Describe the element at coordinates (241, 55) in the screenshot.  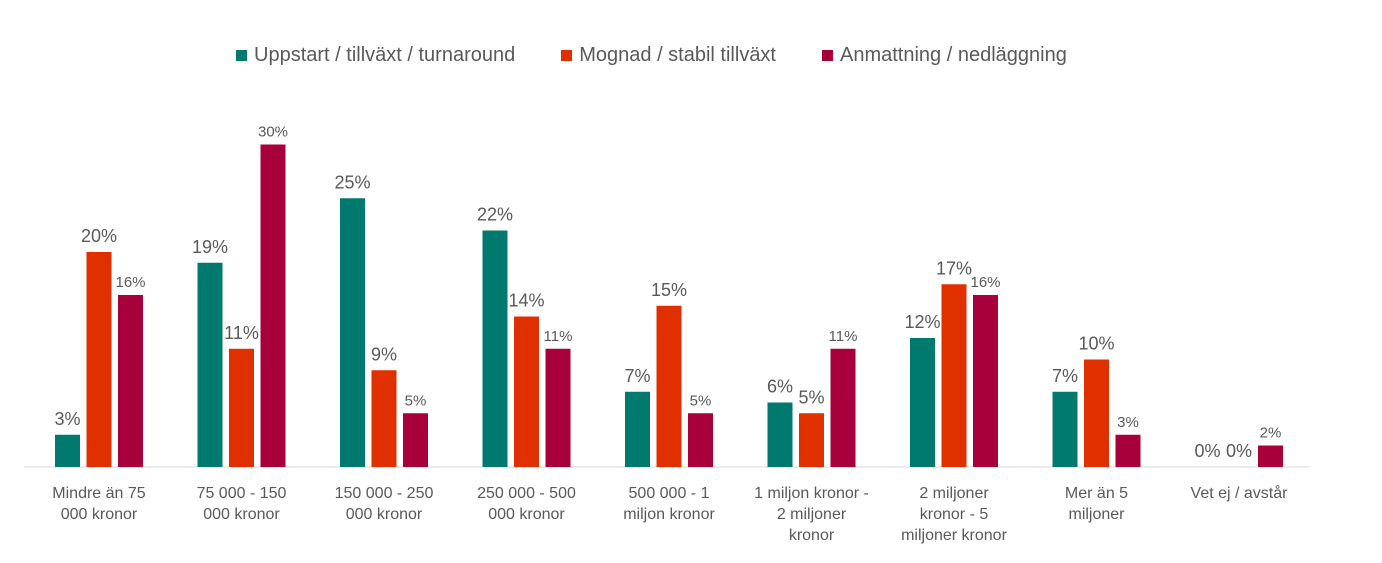
I see `legend-swatch-uppstart` at that location.